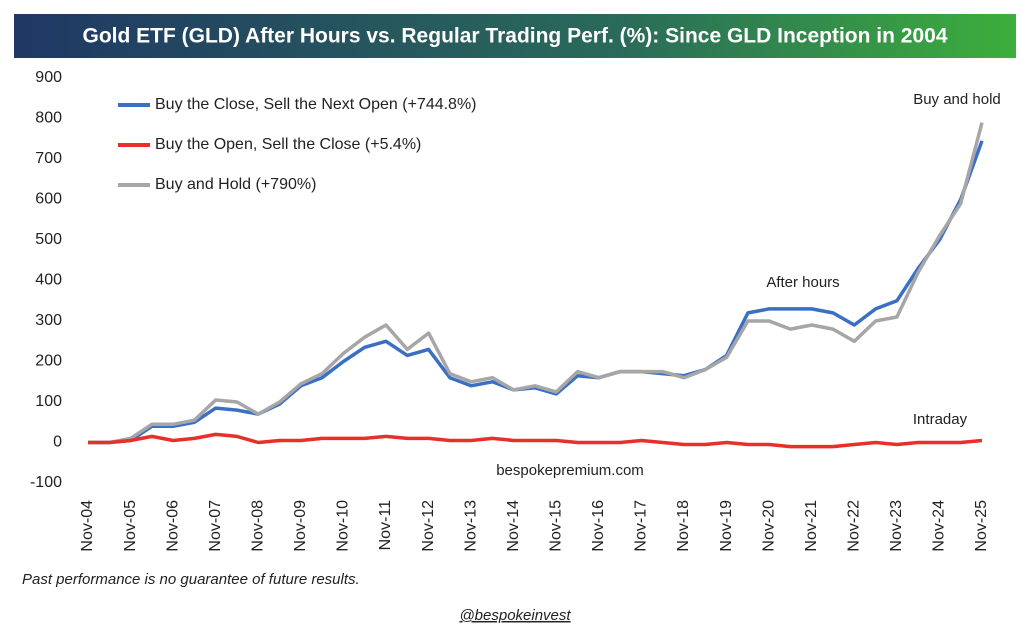  What do you see at coordinates (300, 526) in the screenshot?
I see `x-tick-label: Nov-09` at bounding box center [300, 526].